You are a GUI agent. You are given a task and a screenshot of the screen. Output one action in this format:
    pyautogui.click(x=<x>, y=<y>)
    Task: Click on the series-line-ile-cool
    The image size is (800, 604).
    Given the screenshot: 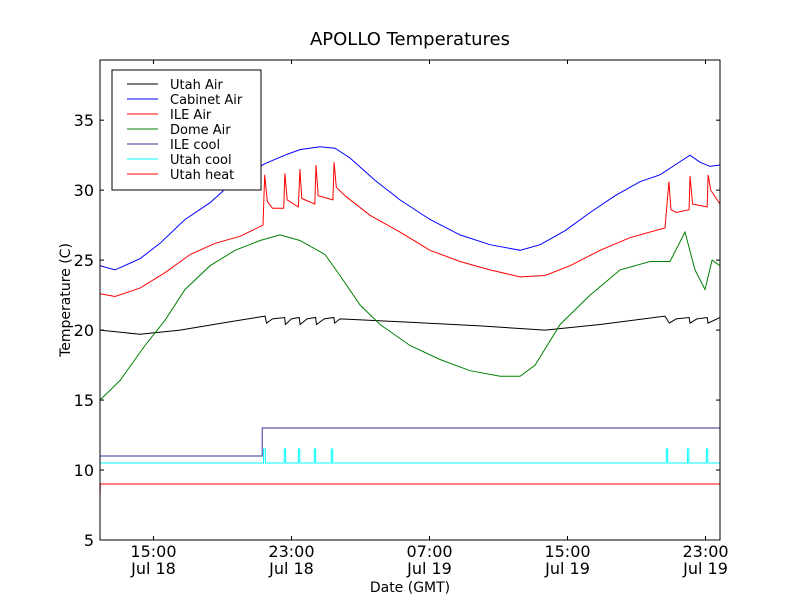 What is the action you would take?
    pyautogui.click(x=410, y=442)
    